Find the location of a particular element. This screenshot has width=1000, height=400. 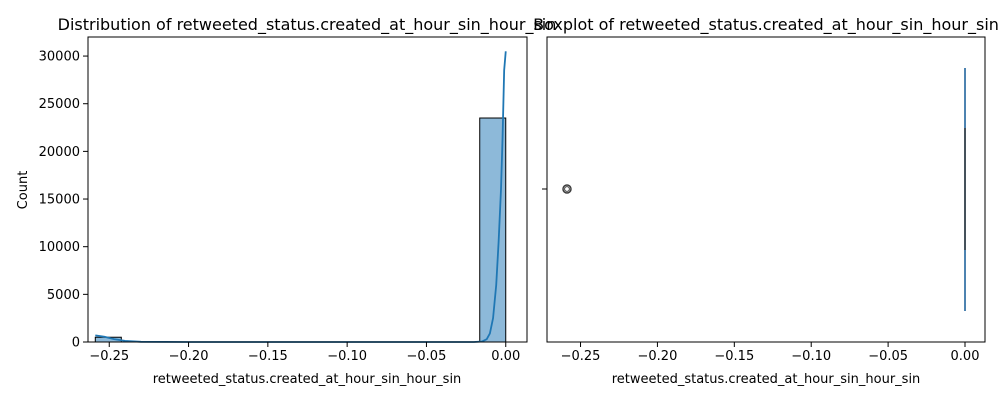

boxplot-outlier-inner is located at coordinates (567, 189).